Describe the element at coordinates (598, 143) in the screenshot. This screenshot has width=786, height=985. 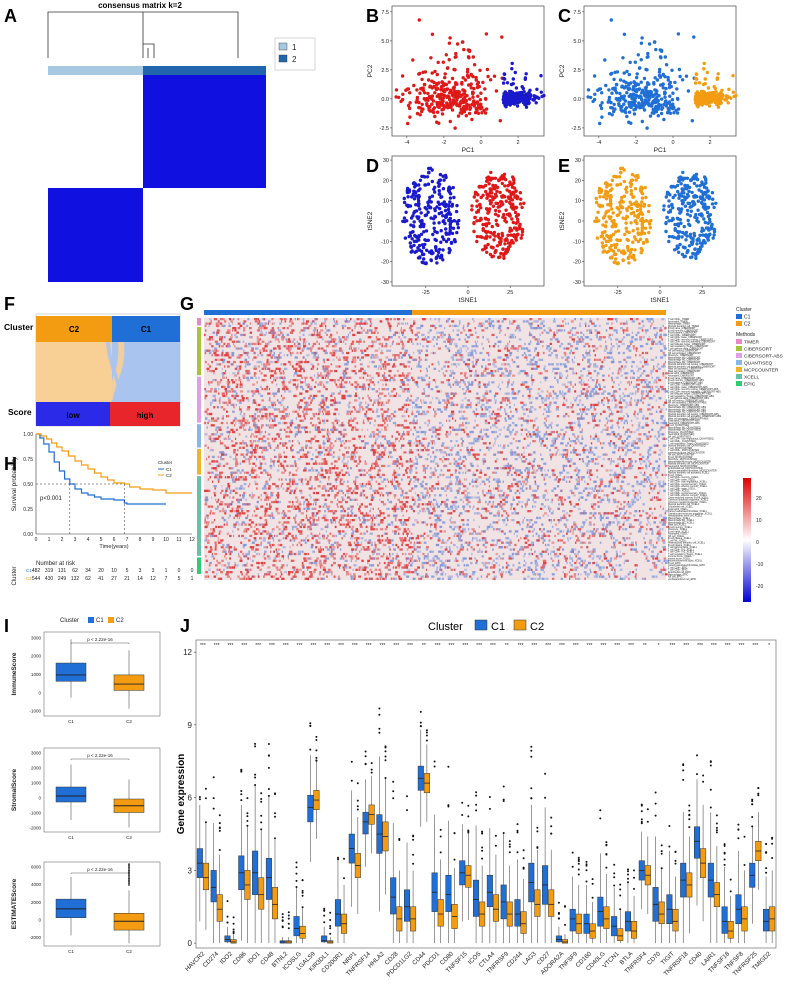
I see `pca-c-xtick-label: -4` at that location.